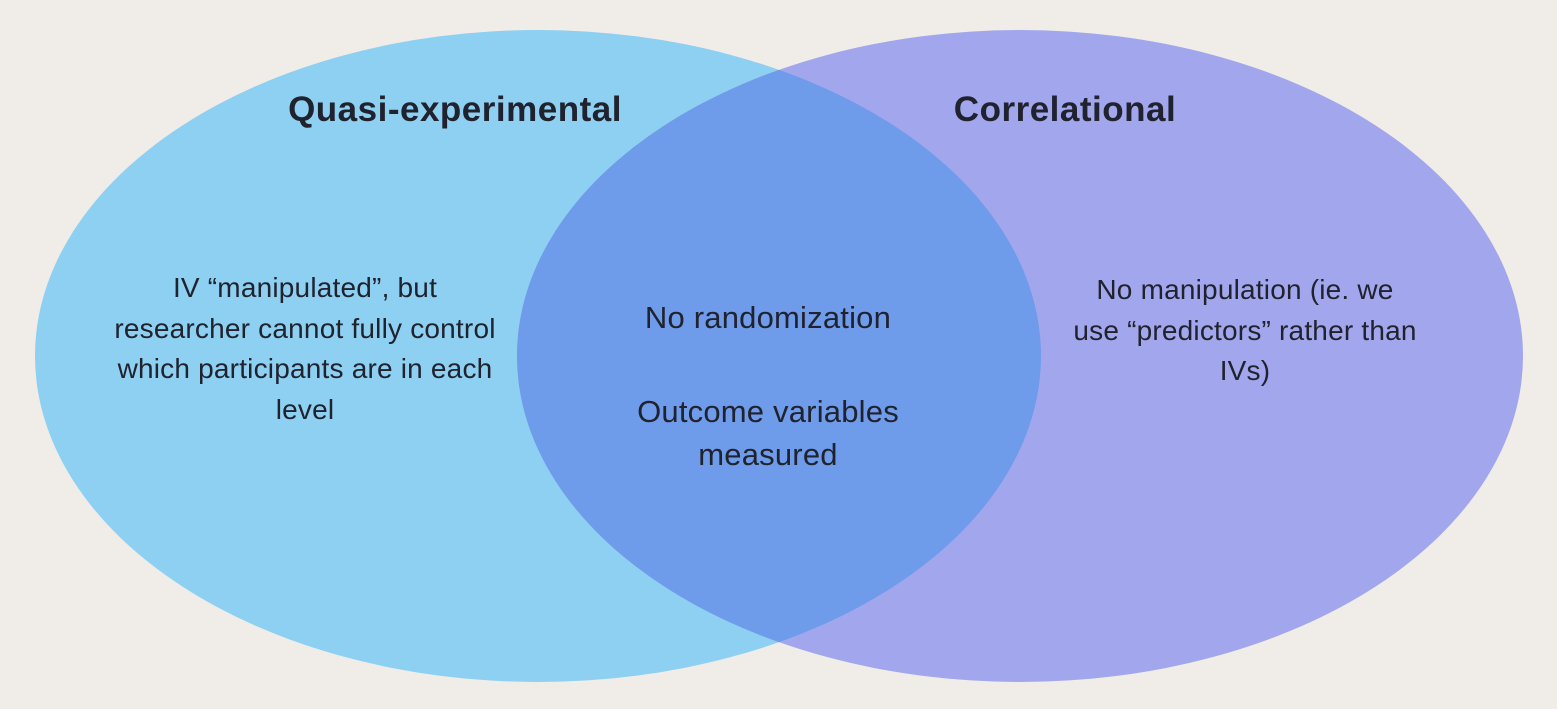  I want to click on right-title: Correlational, so click(1065, 109).